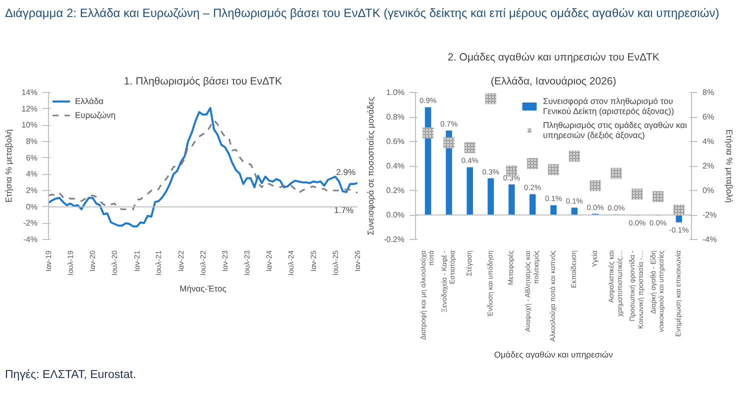 The image size is (737, 396). Describe the element at coordinates (394, 239) in the screenshot. I see `y-tick-label: -0.2%` at that location.